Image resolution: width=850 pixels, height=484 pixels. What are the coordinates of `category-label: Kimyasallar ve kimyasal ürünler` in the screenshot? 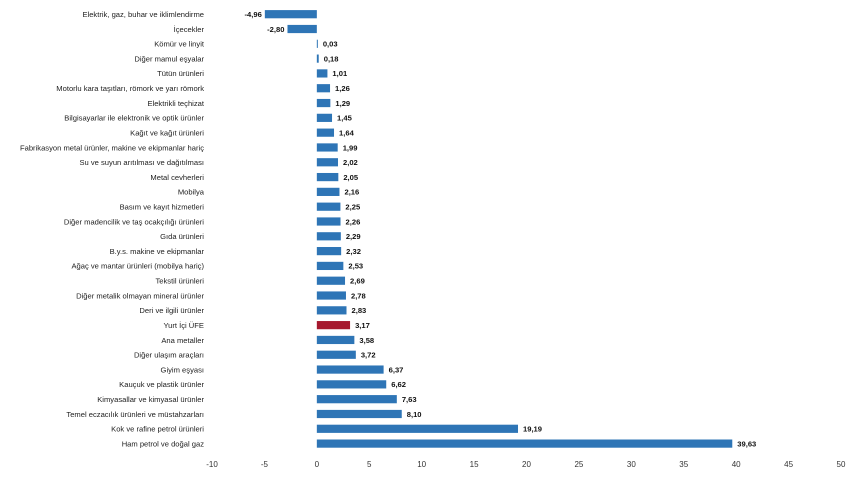 It's located at (150, 399).